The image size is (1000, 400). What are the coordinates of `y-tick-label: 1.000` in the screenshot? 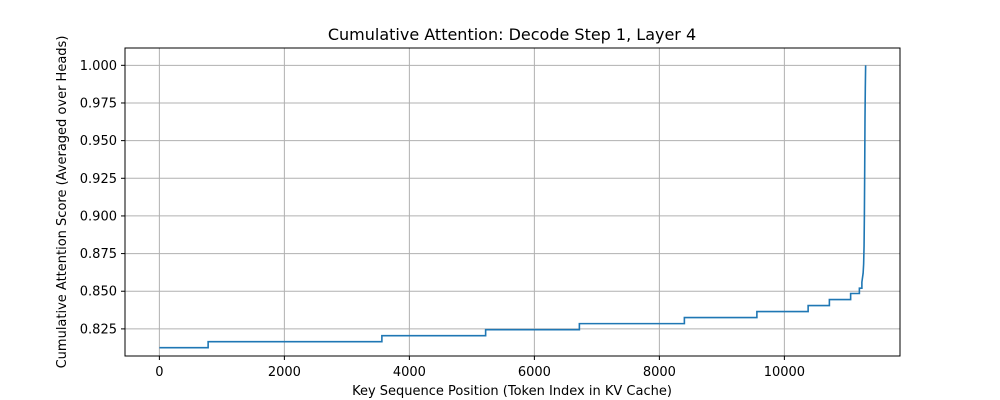 It's located at (98, 66).